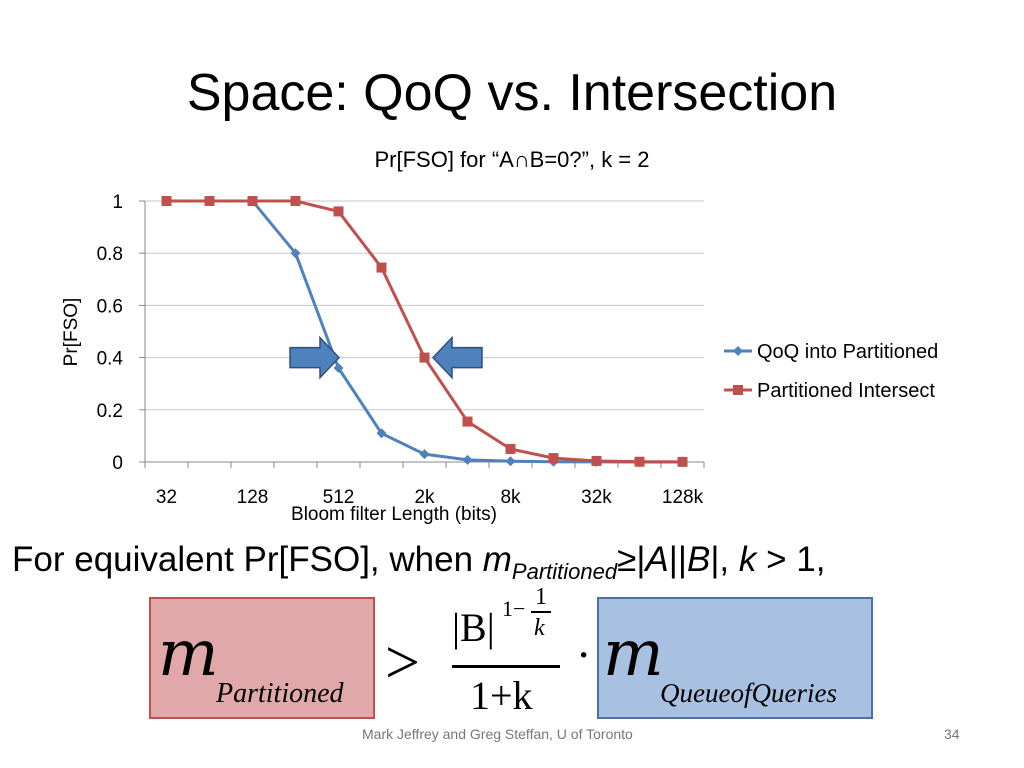 Image resolution: width=1024 pixels, height=768 pixels. Describe the element at coordinates (631, 559) in the screenshot. I see `statement-condition-a: ≥|` at that location.